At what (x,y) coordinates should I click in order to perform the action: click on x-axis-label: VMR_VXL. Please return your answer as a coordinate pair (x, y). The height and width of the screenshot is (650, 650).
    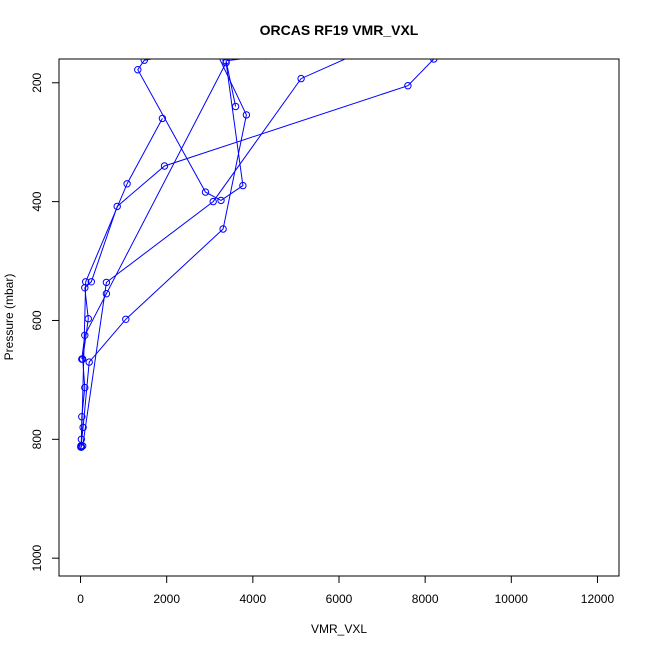
    Looking at the image, I should click on (339, 629).